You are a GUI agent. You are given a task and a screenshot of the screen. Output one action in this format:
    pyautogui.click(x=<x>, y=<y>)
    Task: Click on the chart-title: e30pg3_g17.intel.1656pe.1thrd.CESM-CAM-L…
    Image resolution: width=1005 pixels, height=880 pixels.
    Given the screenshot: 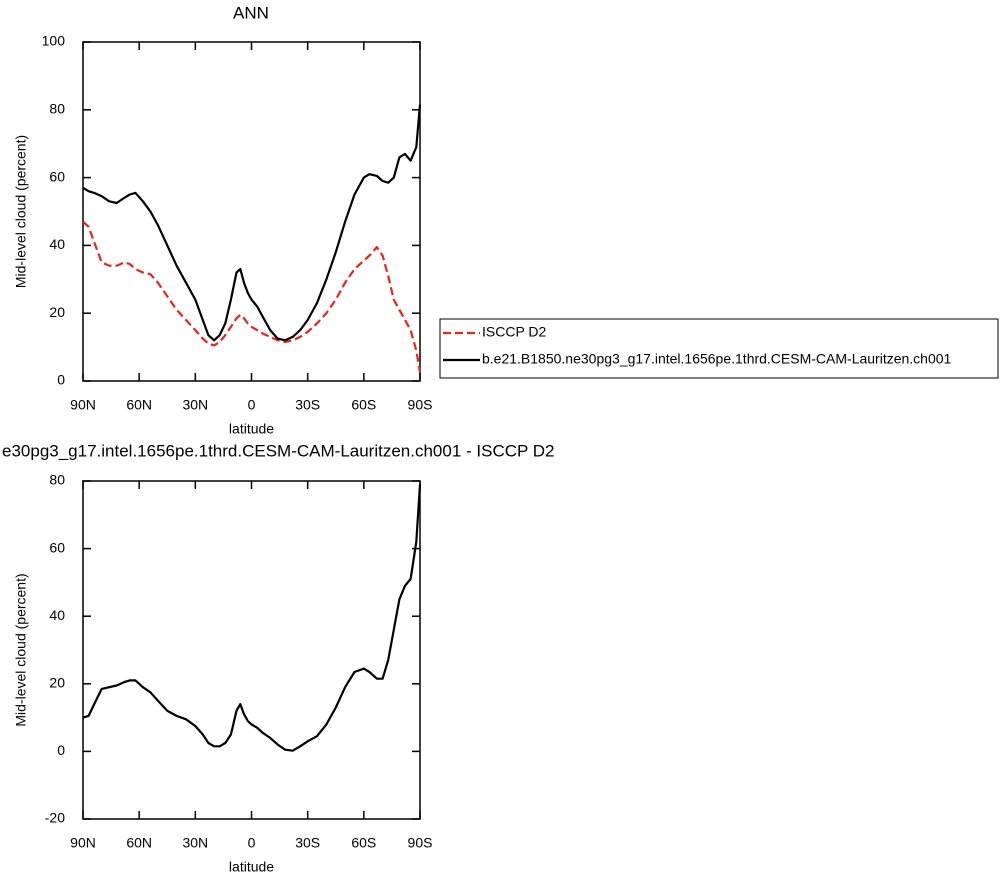 What is the action you would take?
    pyautogui.click(x=278, y=450)
    